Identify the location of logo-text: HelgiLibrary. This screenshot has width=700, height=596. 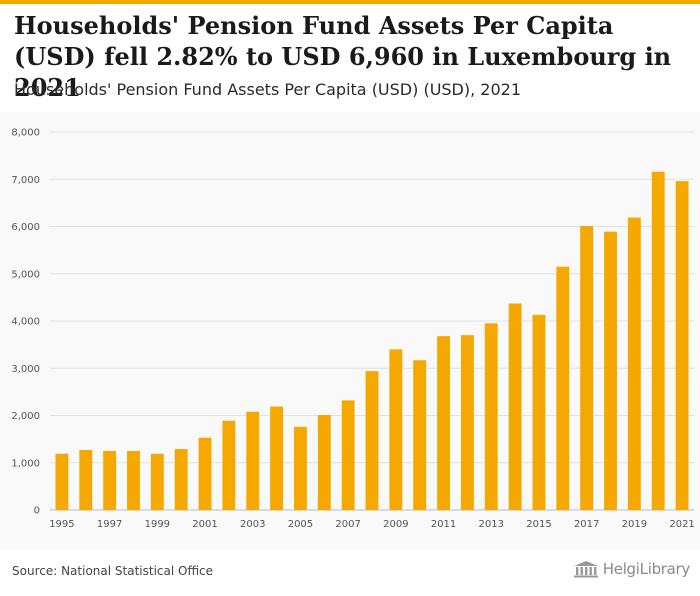
(646, 569).